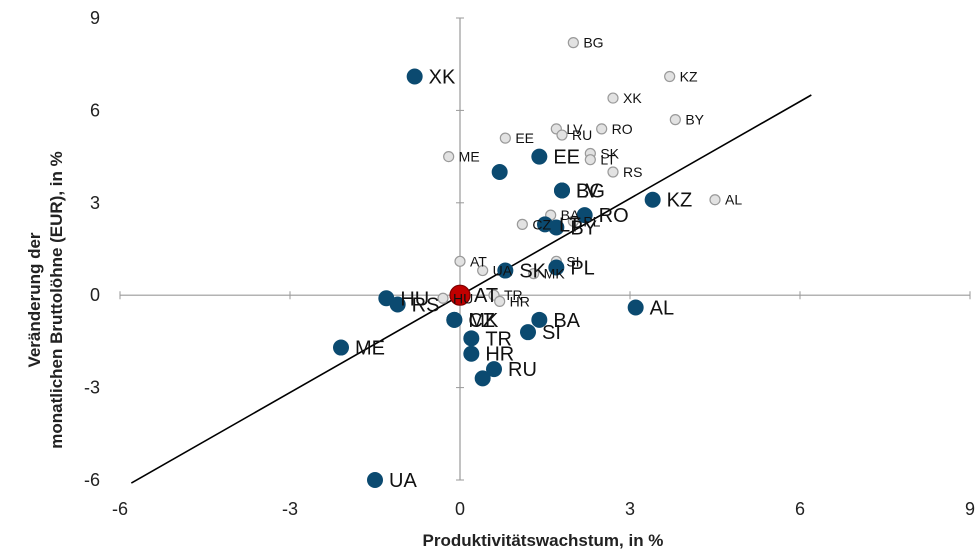 The width and height of the screenshot is (976, 553). What do you see at coordinates (593, 43) in the screenshot?
I see `data-label-light: BG` at bounding box center [593, 43].